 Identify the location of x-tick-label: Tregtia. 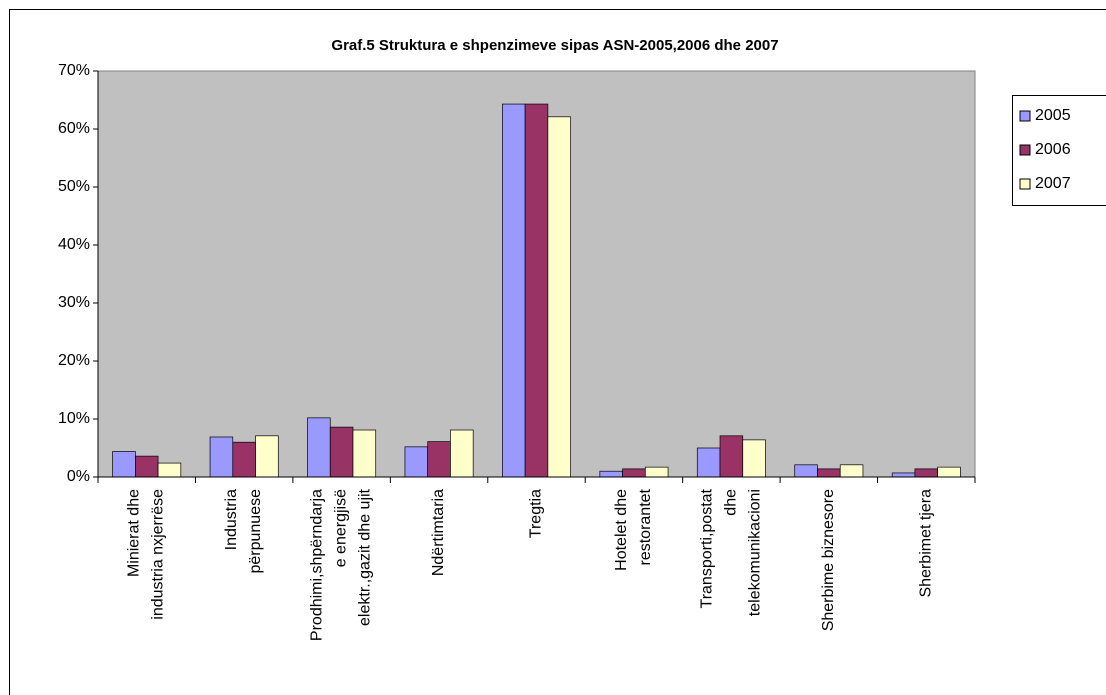
(536, 513).